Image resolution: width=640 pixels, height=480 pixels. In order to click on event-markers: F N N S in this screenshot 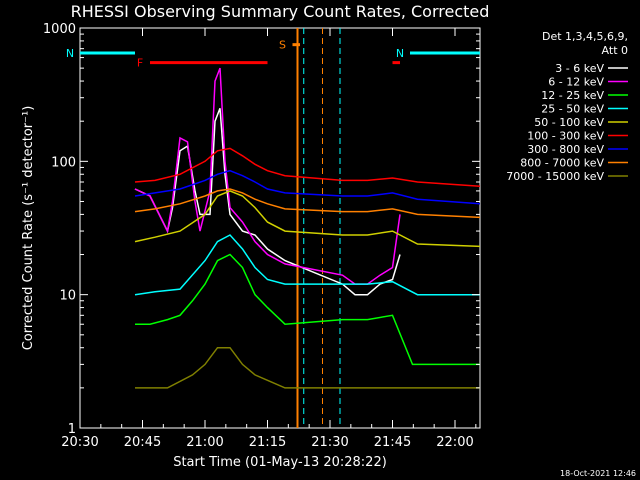, I will do `click(273, 54)`.